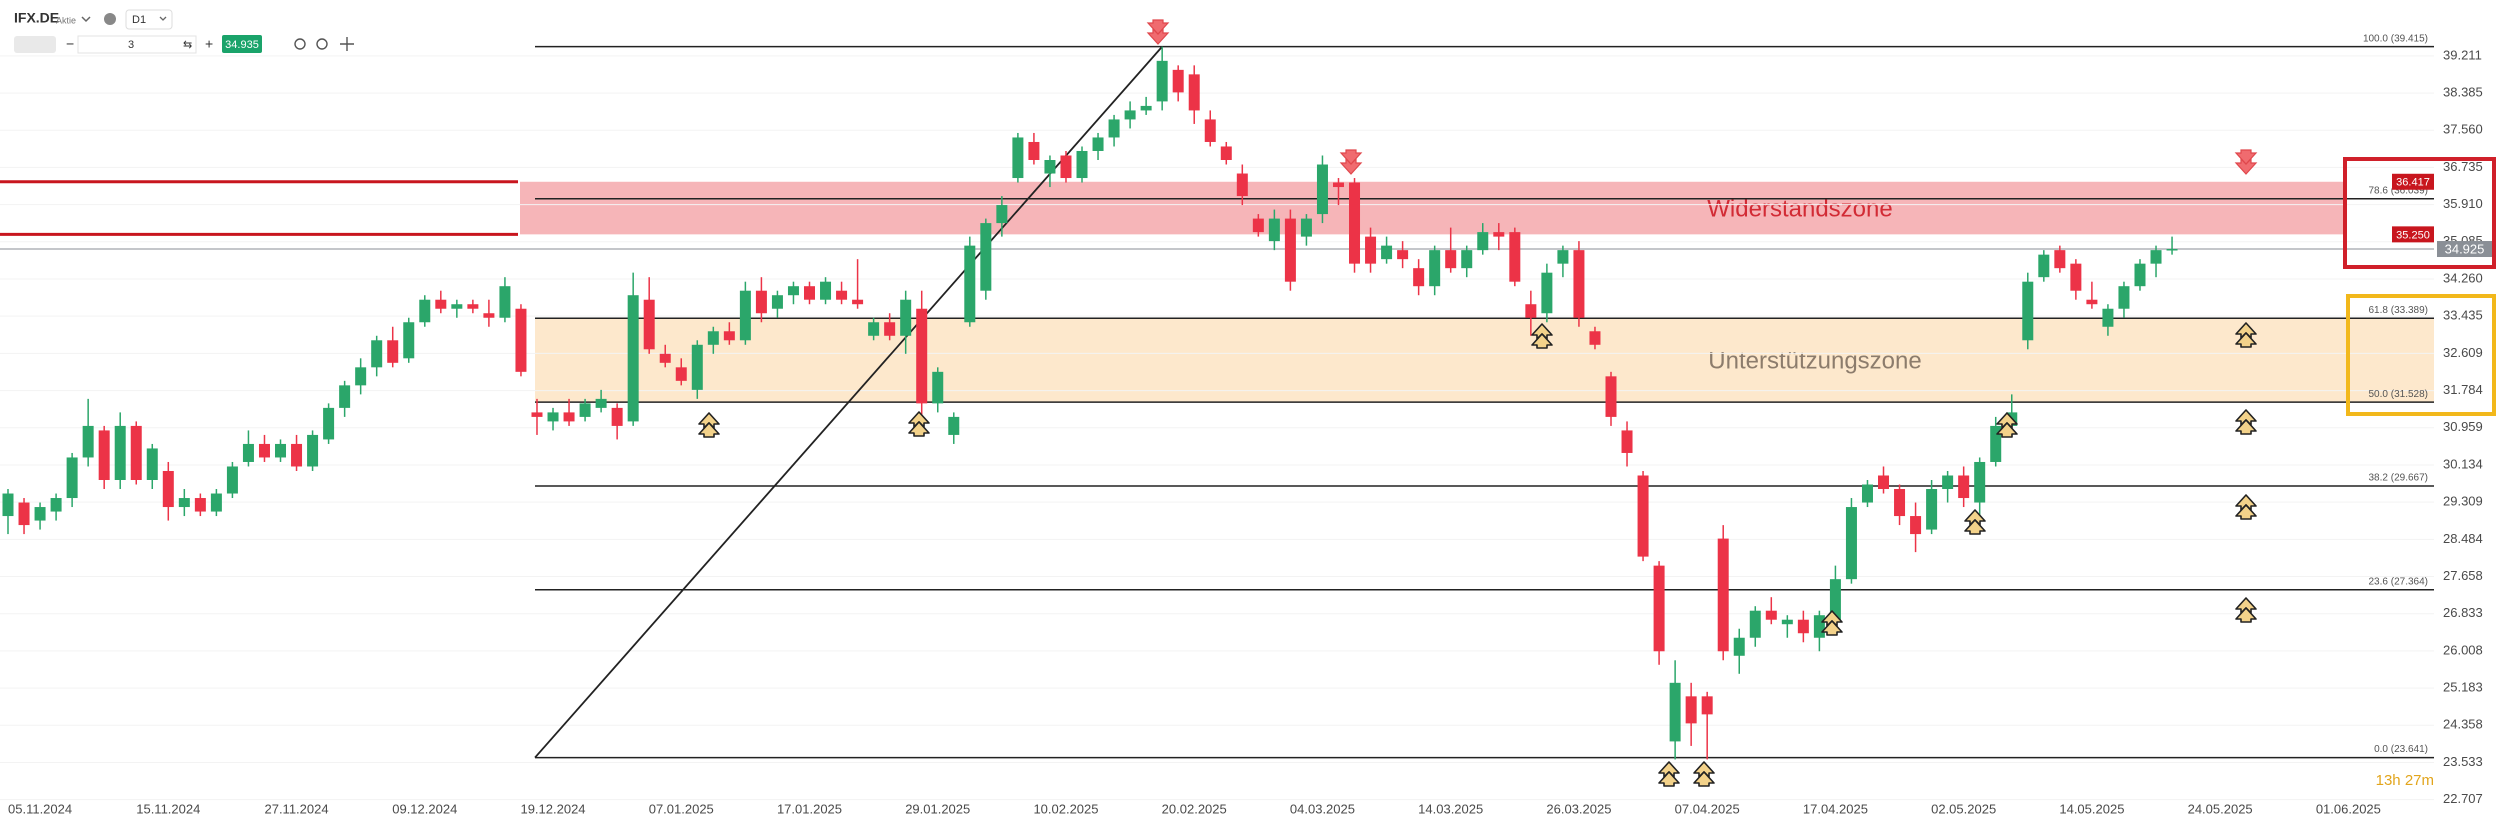 The width and height of the screenshot is (2498, 825). Describe the element at coordinates (137, 44) in the screenshot. I see `quantity-input` at that location.